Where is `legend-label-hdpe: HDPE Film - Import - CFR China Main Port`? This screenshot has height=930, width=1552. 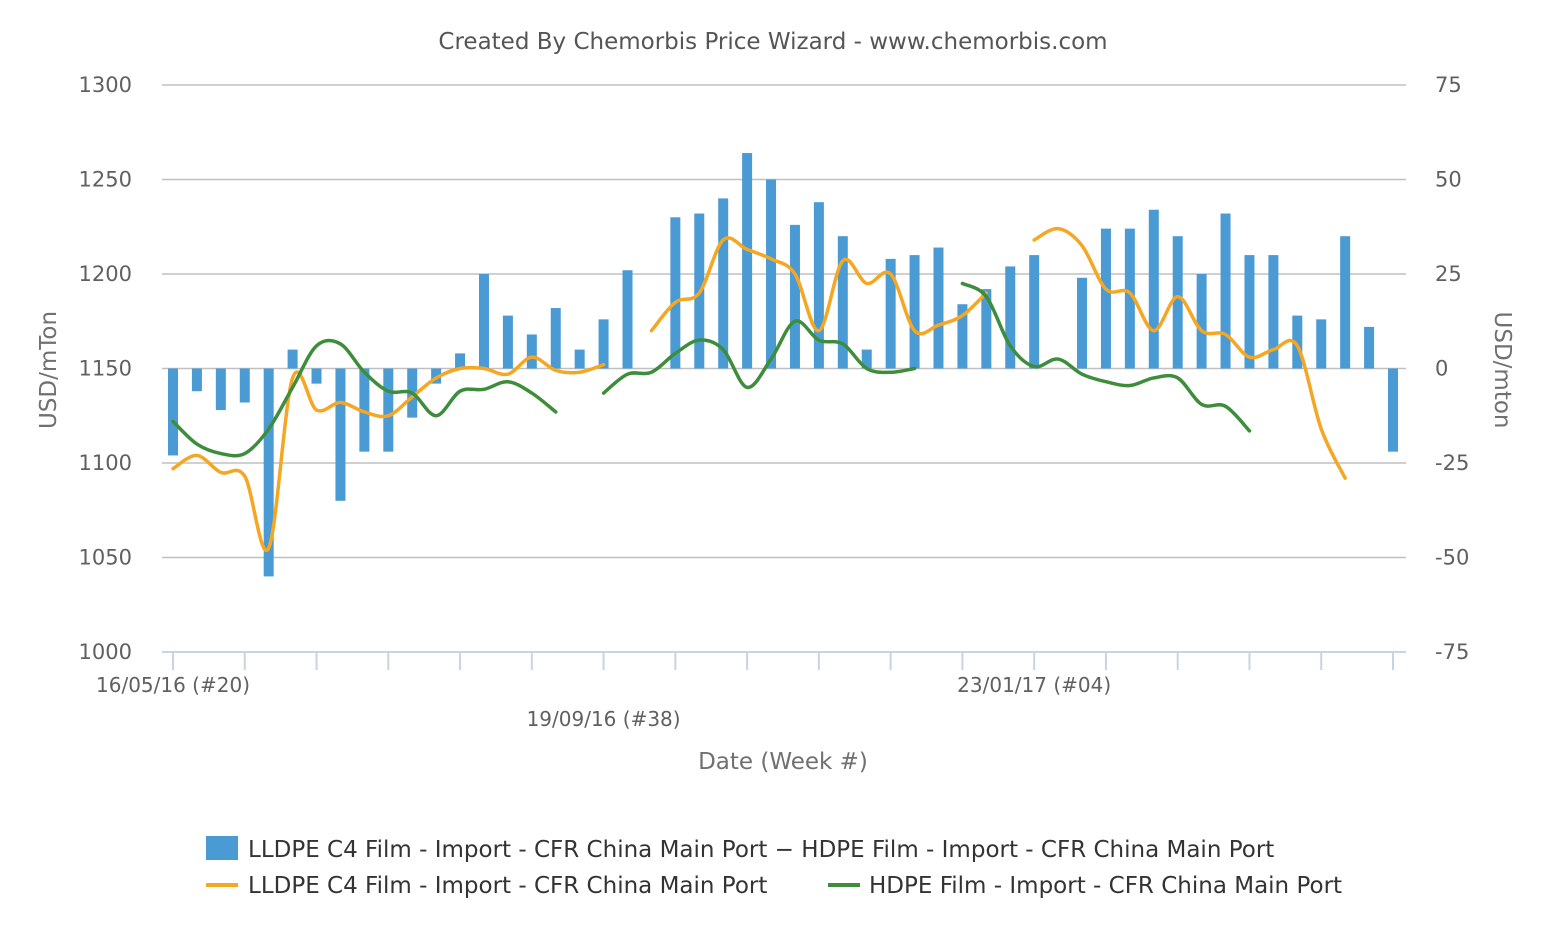 legend-label-hdpe: HDPE Film - Import - CFR China Main Port is located at coordinates (1105, 886).